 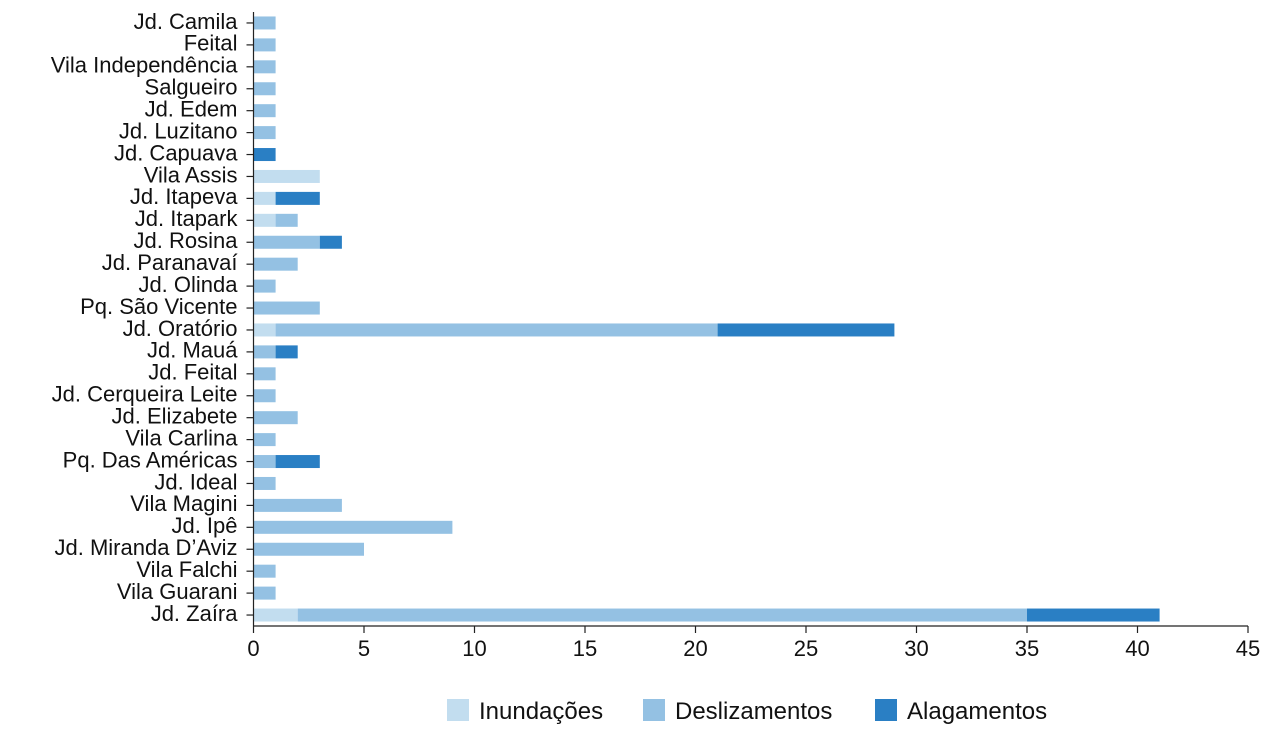 I want to click on legend: Inundações Deslizamentos Alagamentos, so click(x=747, y=711).